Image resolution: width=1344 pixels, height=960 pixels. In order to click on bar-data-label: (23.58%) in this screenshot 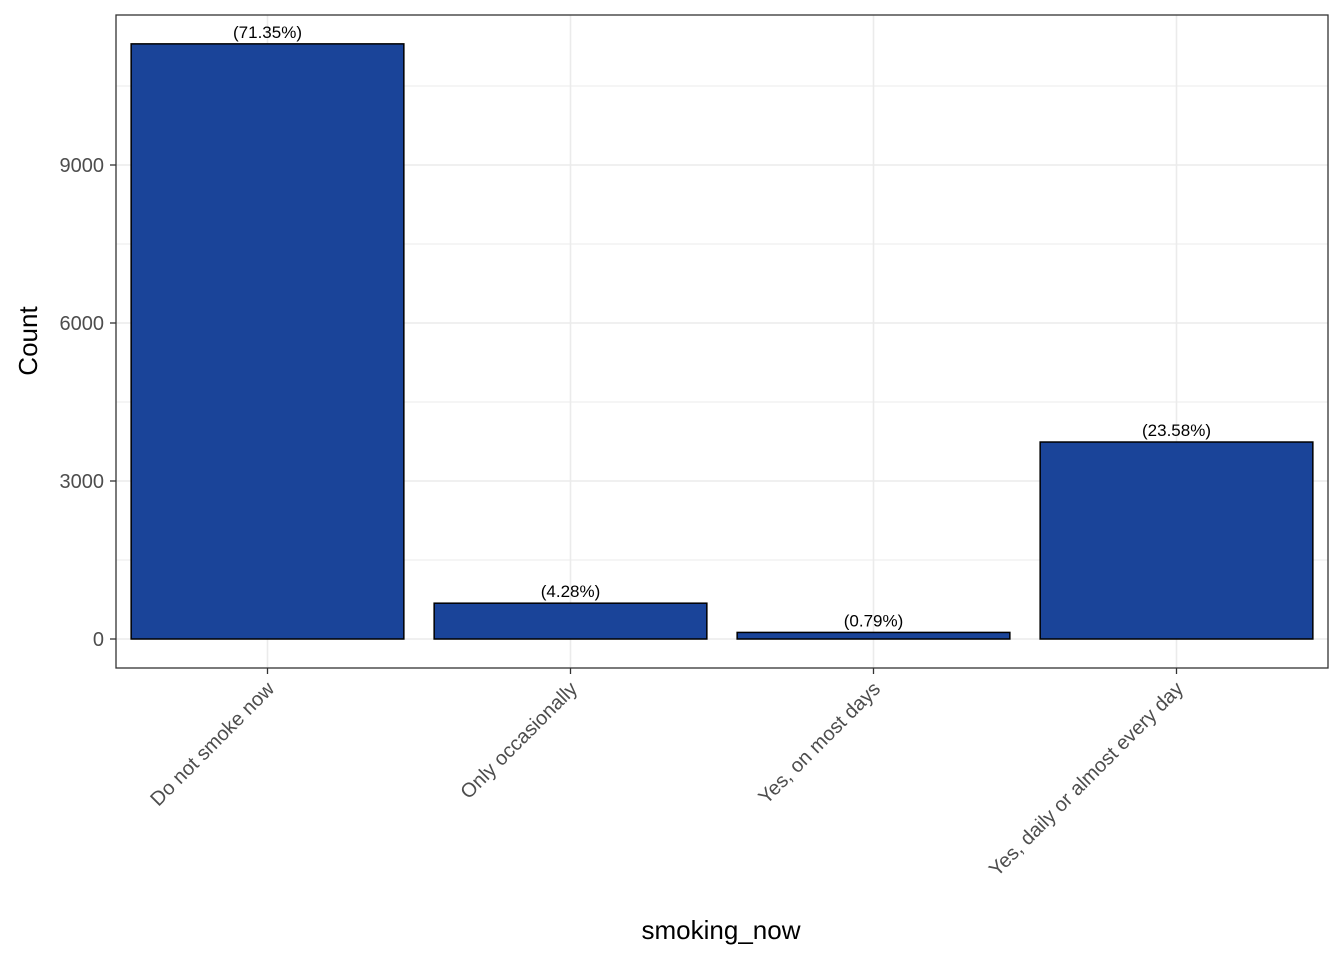, I will do `click(1176, 430)`.